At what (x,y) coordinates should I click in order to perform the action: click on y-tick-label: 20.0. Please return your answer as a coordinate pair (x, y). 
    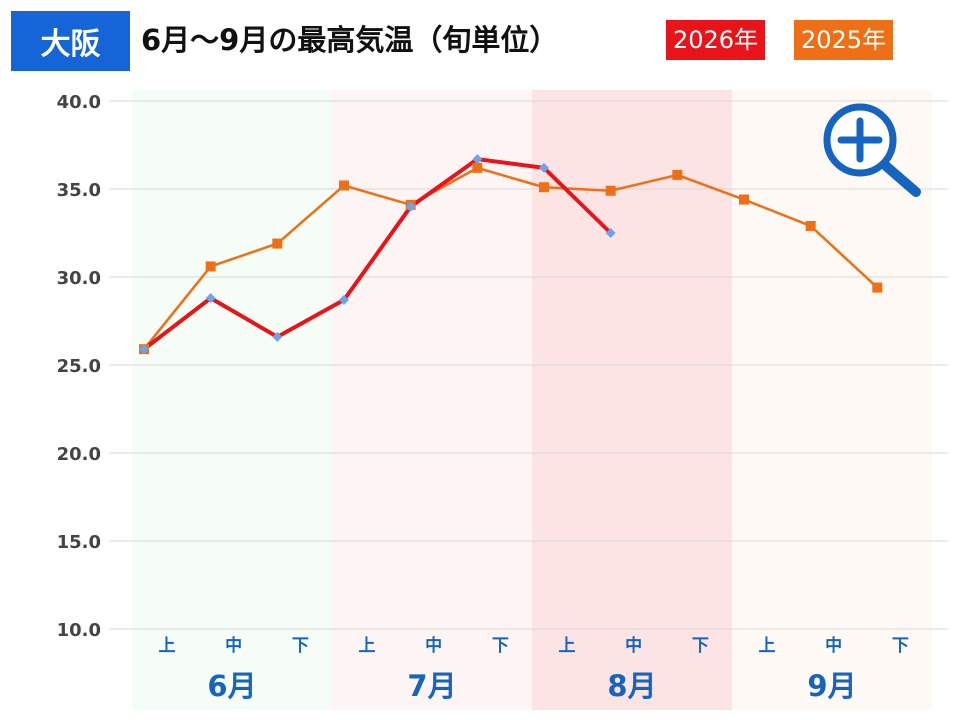
    Looking at the image, I should click on (79, 454).